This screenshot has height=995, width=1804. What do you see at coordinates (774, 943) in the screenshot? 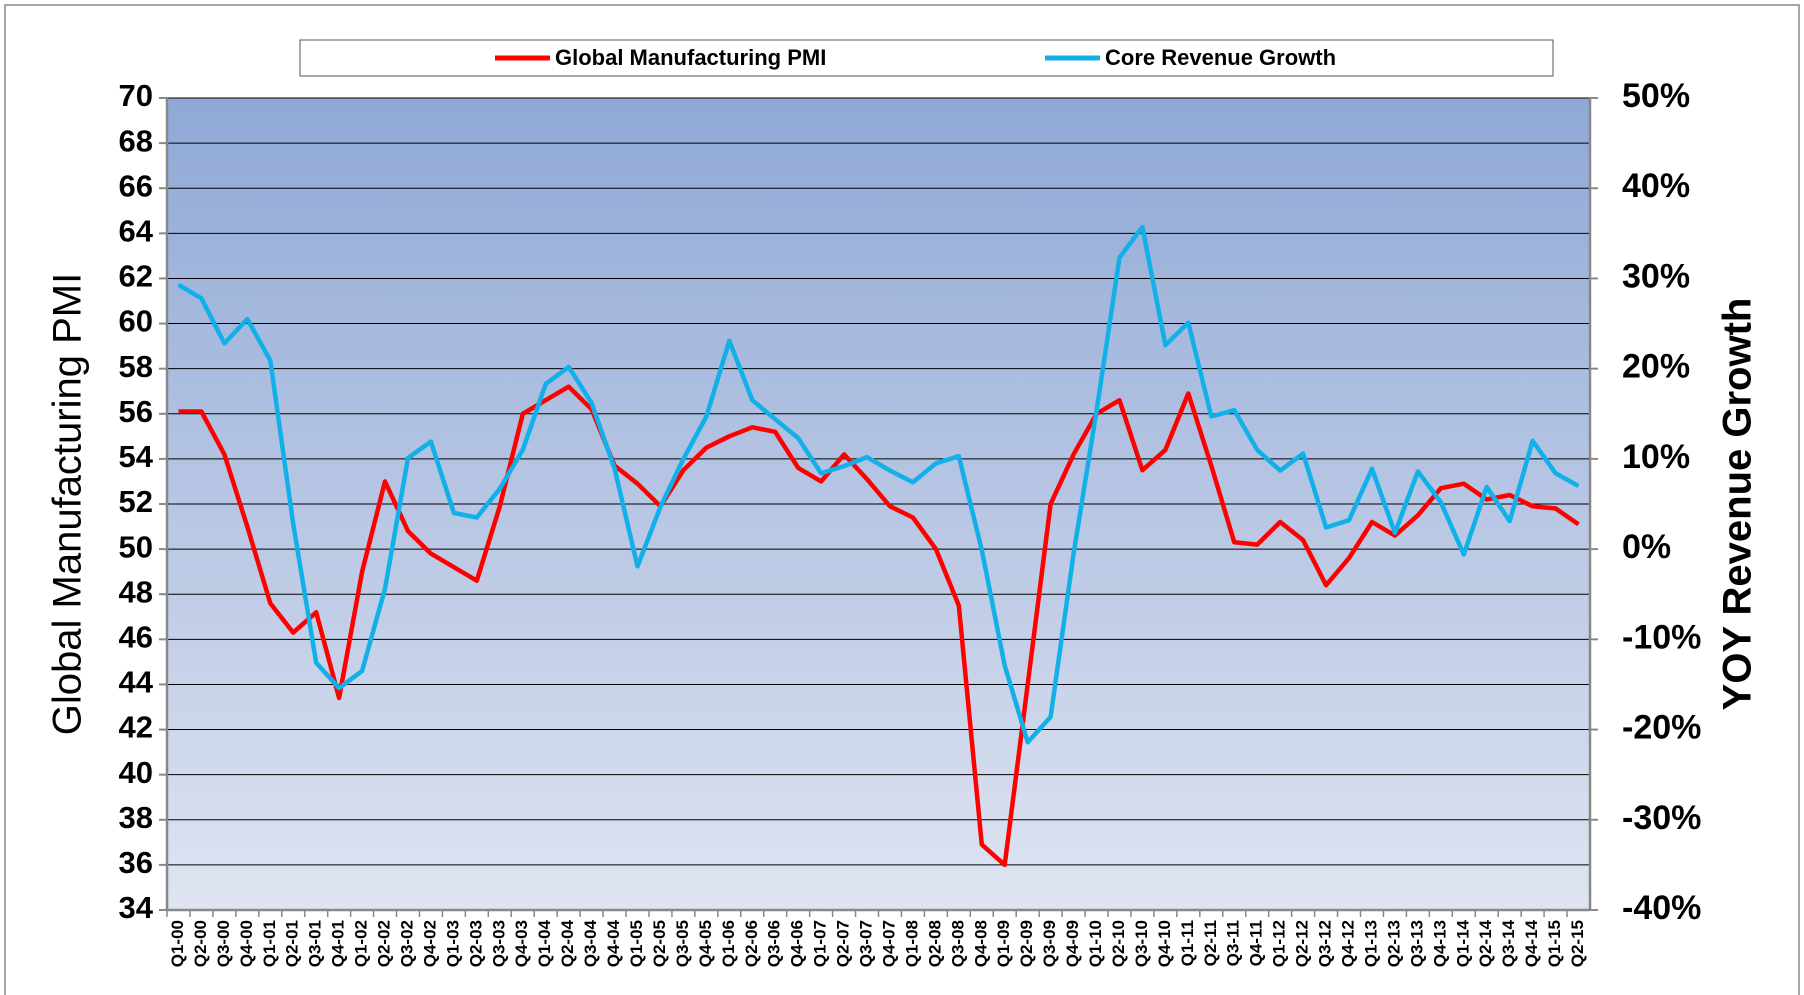
I see `x-tick-label: Q3-06` at bounding box center [774, 943].